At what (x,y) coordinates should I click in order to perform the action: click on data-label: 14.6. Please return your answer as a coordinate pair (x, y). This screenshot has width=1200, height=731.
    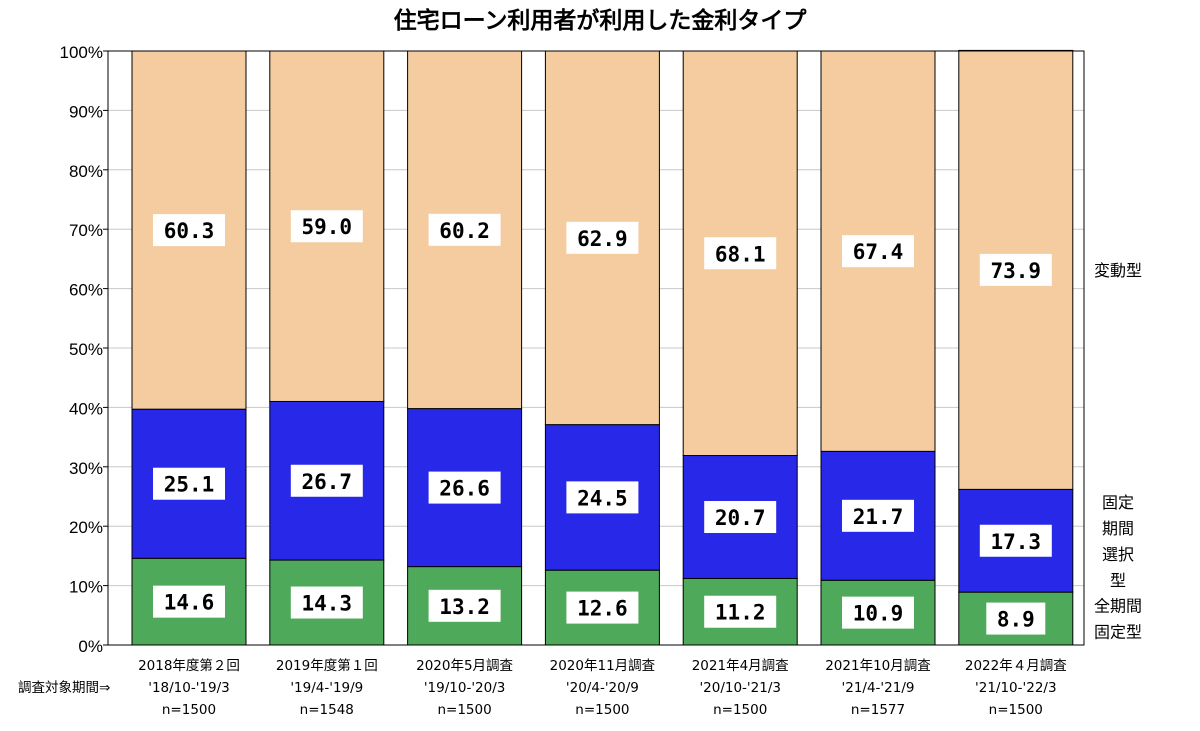
    Looking at the image, I should click on (189, 603).